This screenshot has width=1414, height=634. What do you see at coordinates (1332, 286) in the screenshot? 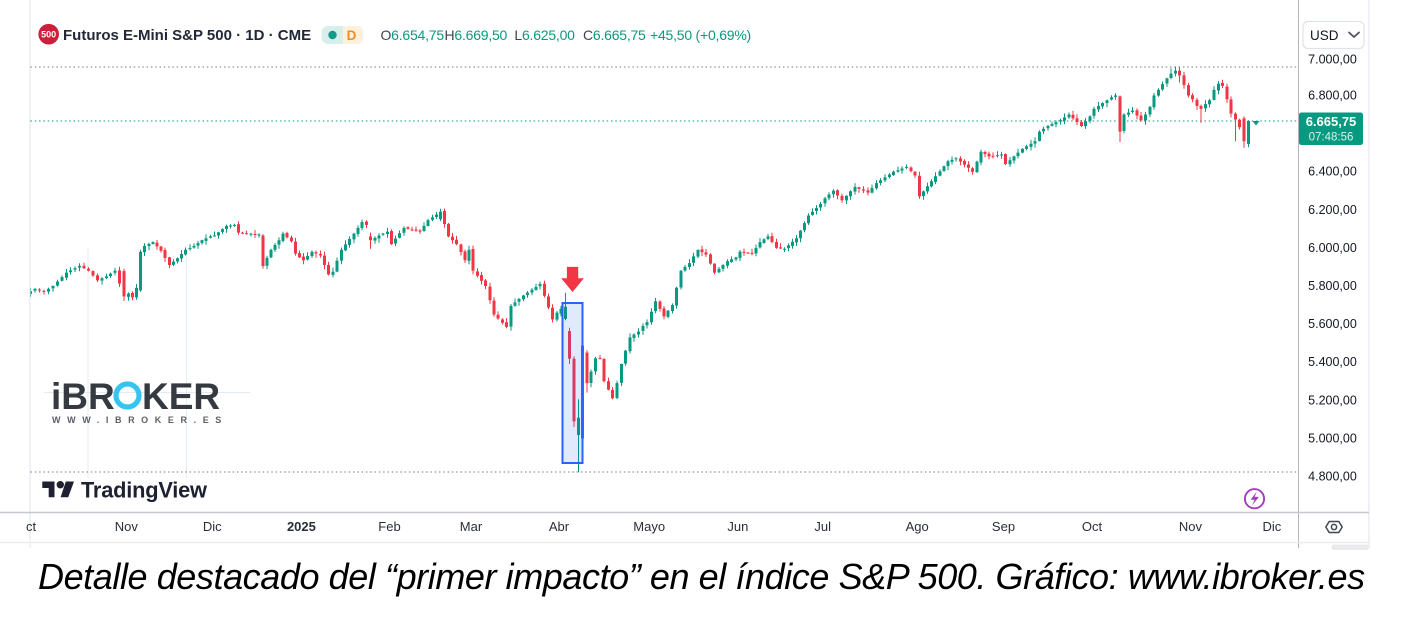
I see `svg-text: 5.800,00` at bounding box center [1332, 286].